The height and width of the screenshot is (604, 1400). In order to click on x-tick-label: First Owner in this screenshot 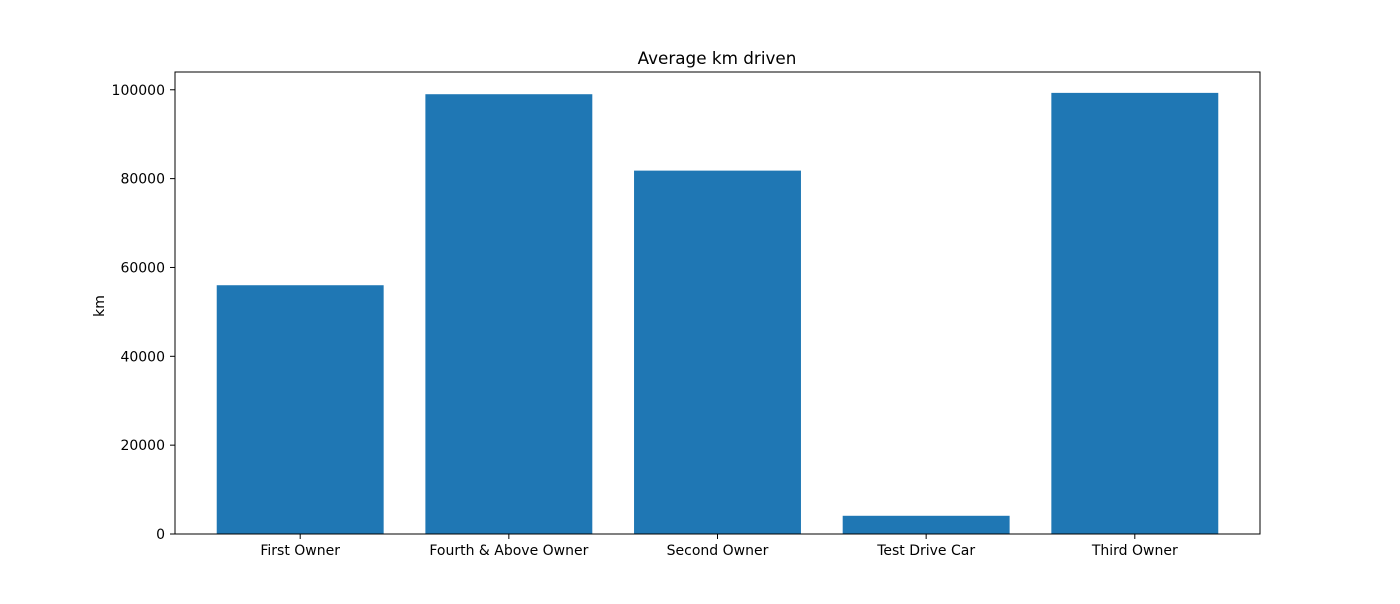, I will do `click(300, 551)`.